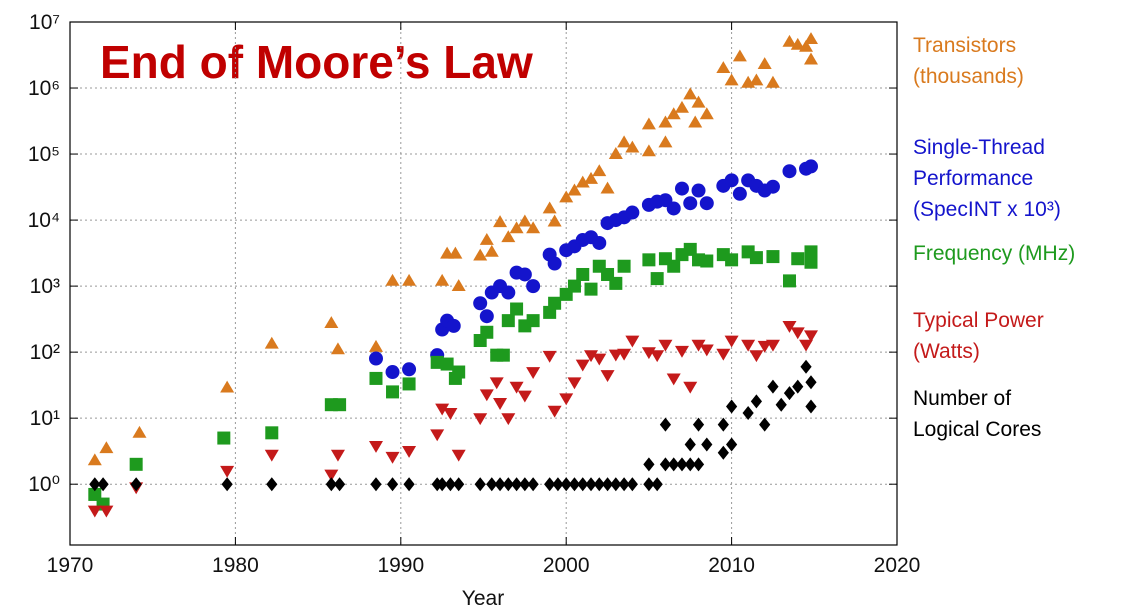  What do you see at coordinates (968, 61) in the screenshot?
I see `legend-entry: Transistors (thousands)` at bounding box center [968, 61].